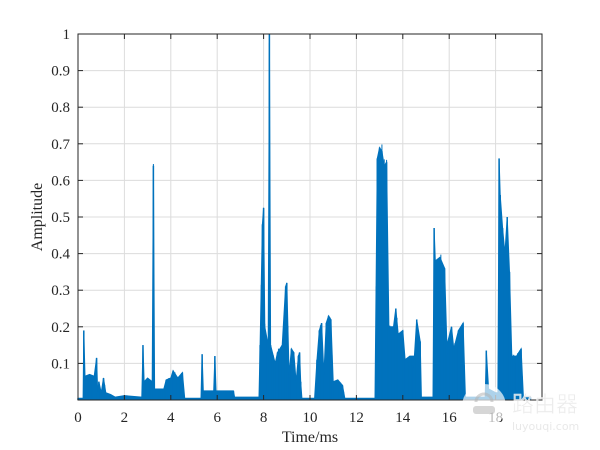 The width and height of the screenshot is (600, 450). What do you see at coordinates (60, 218) in the screenshot?
I see `y-tick-label: 0.5` at bounding box center [60, 218].